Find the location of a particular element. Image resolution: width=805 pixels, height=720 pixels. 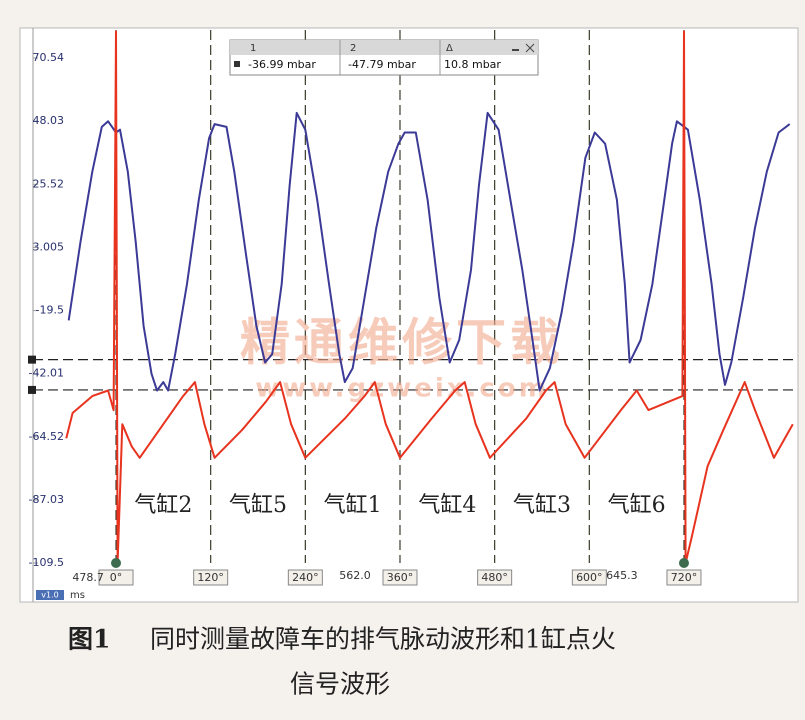

readout-label: 2 is located at coordinates (353, 48).